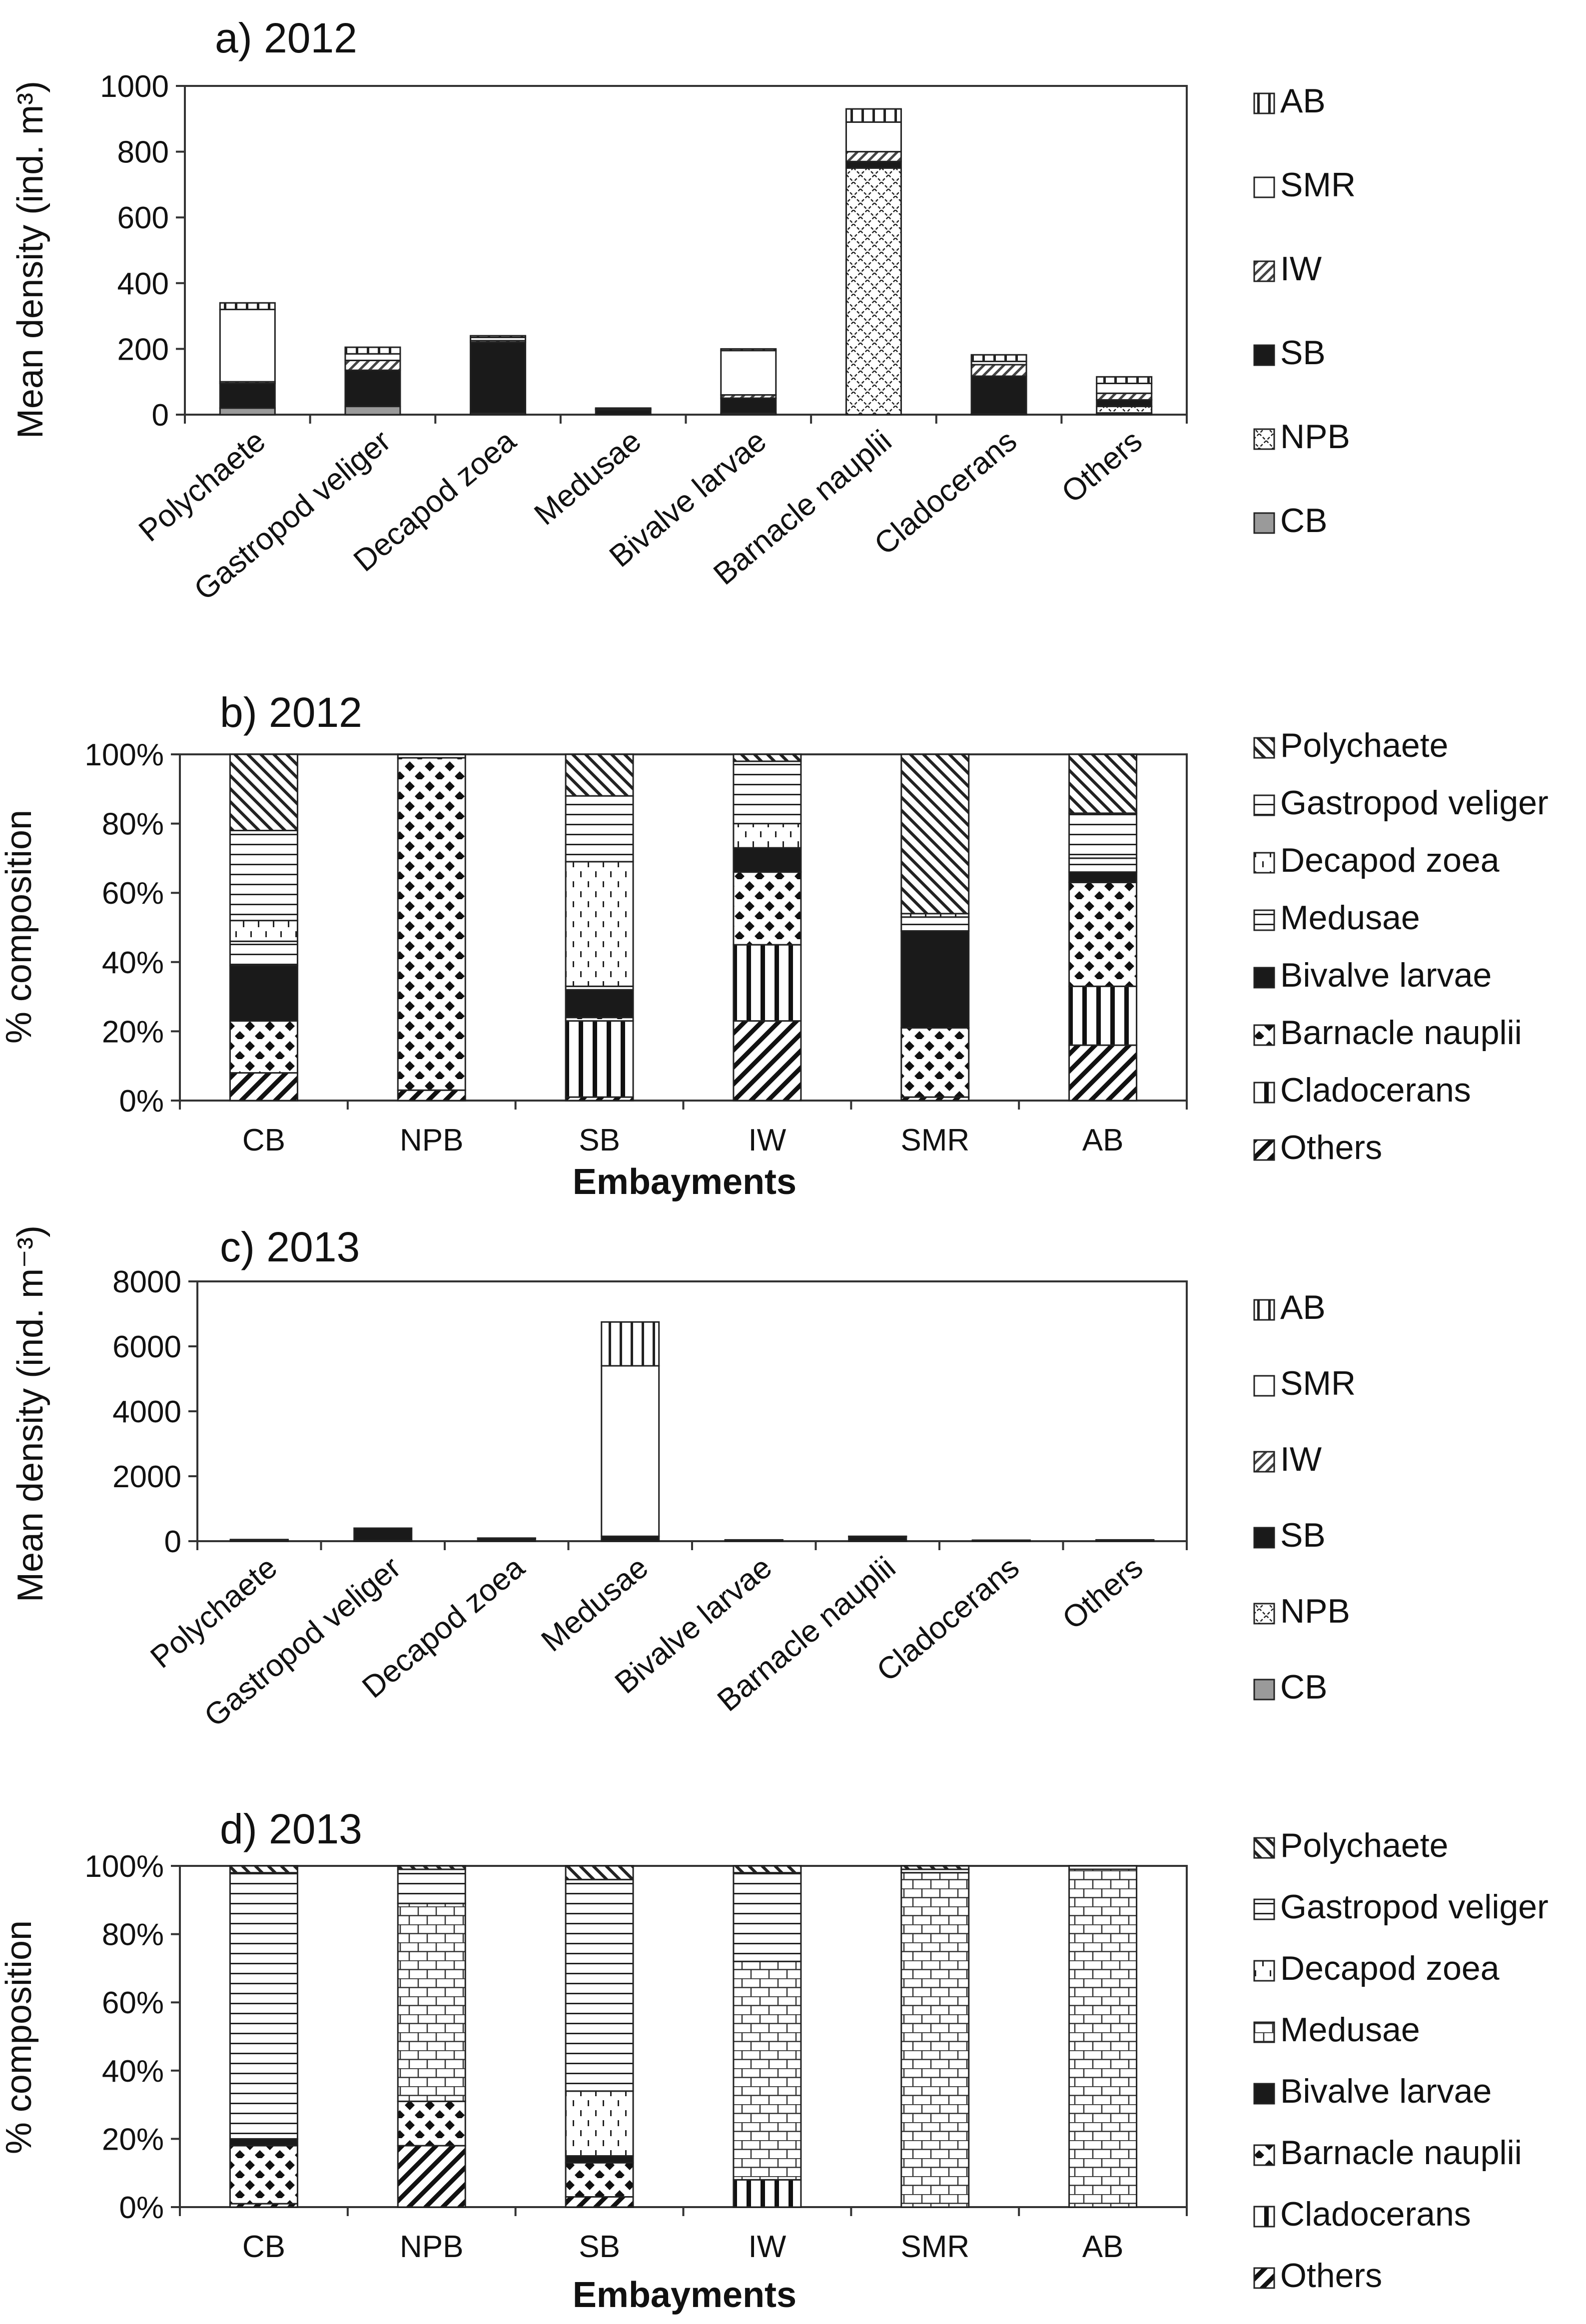 The height and width of the screenshot is (2324, 1586). What do you see at coordinates (431, 1141) in the screenshot?
I see `category-label-npb: NPB` at bounding box center [431, 1141].